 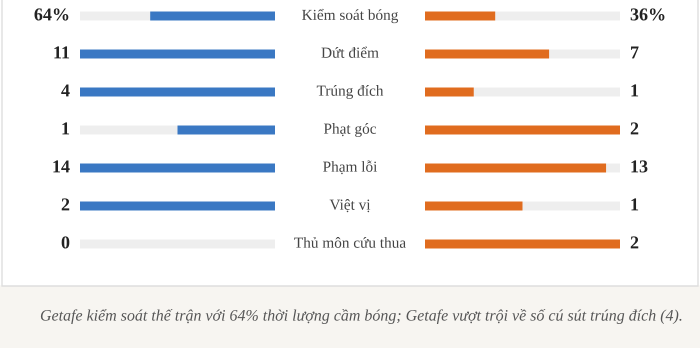 I want to click on data-label: 13, so click(x=639, y=166).